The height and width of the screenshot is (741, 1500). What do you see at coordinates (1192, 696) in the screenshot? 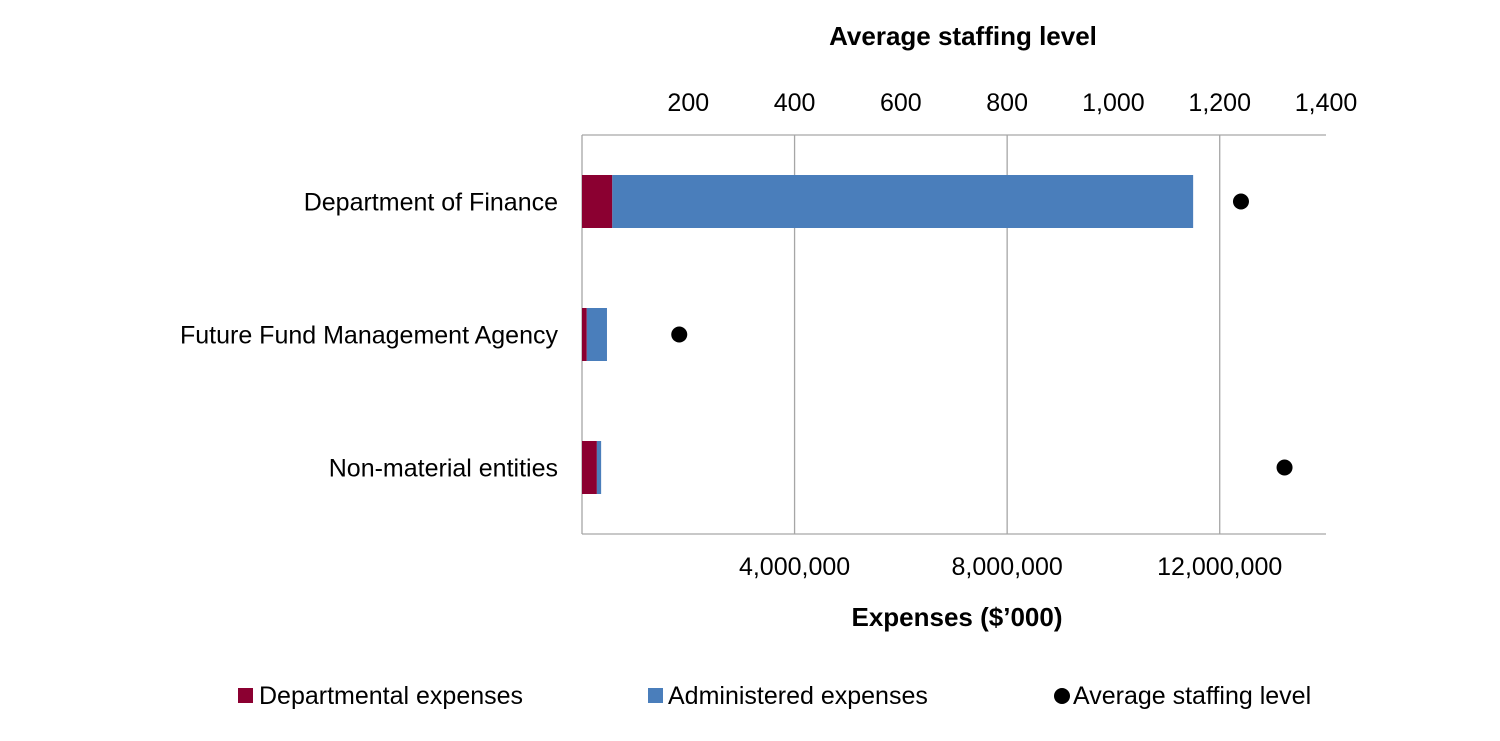
I see `legend-label-staffing: Average staffing level` at bounding box center [1192, 696].